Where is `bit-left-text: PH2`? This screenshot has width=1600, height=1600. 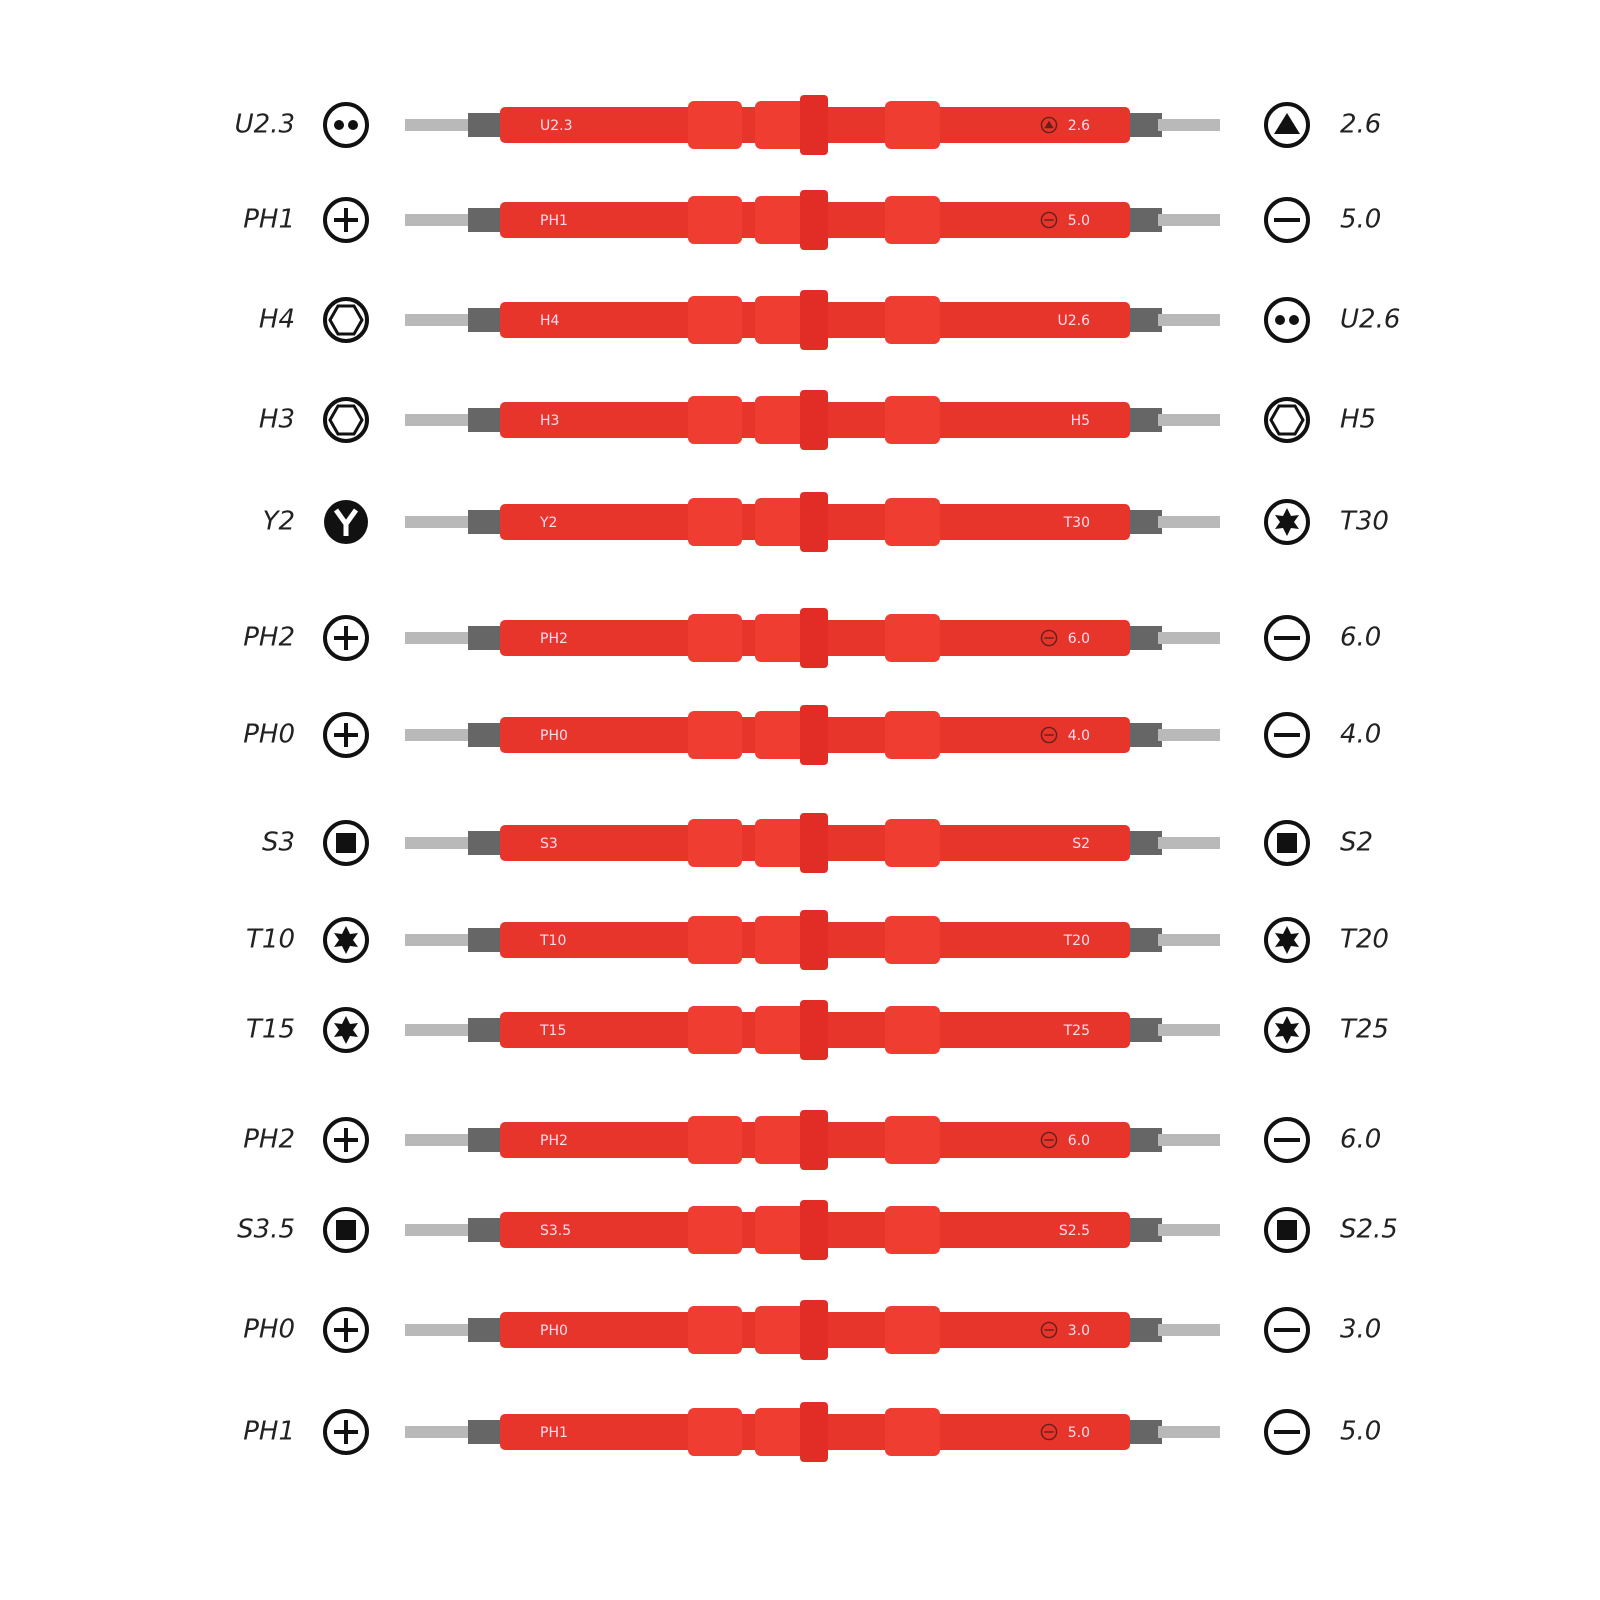 bit-left-text: PH2 is located at coordinates (554, 639).